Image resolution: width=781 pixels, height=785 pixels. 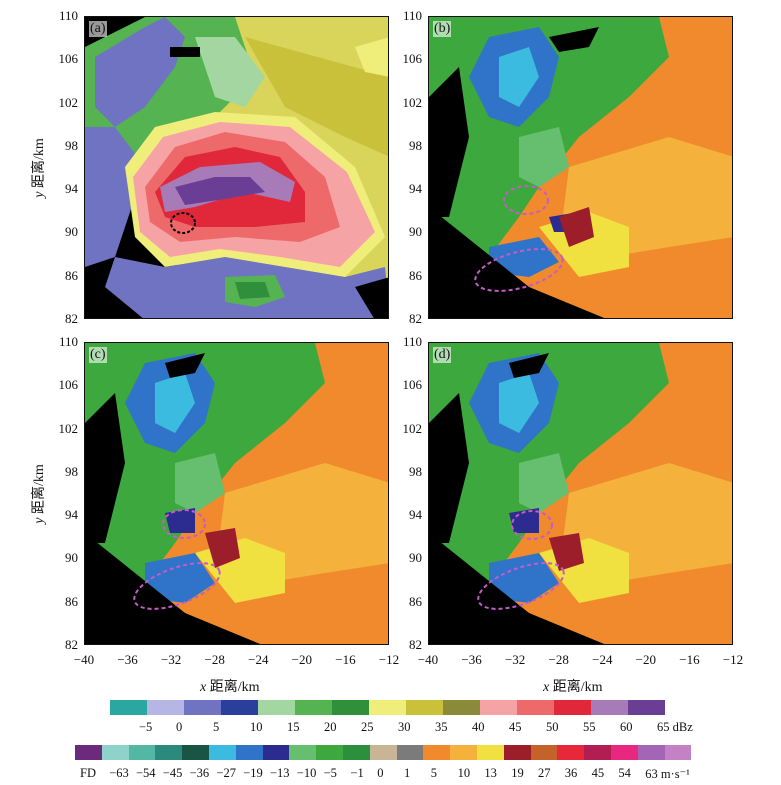 I want to click on velocity-label-5: −27, so click(x=226, y=773).